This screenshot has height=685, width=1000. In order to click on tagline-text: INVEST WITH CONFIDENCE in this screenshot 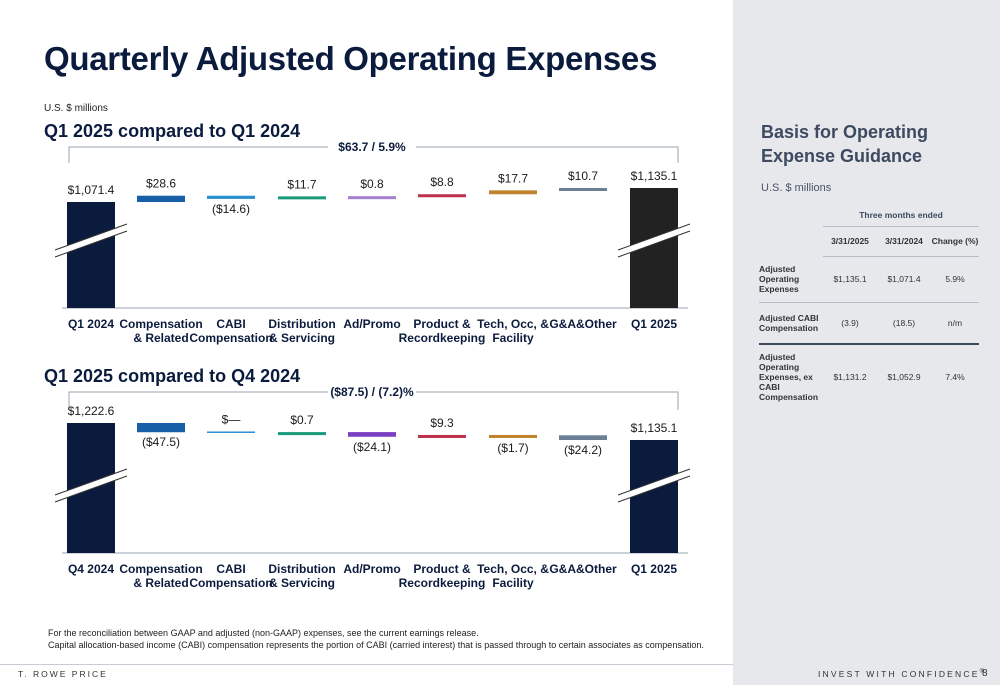, I will do `click(899, 674)`.